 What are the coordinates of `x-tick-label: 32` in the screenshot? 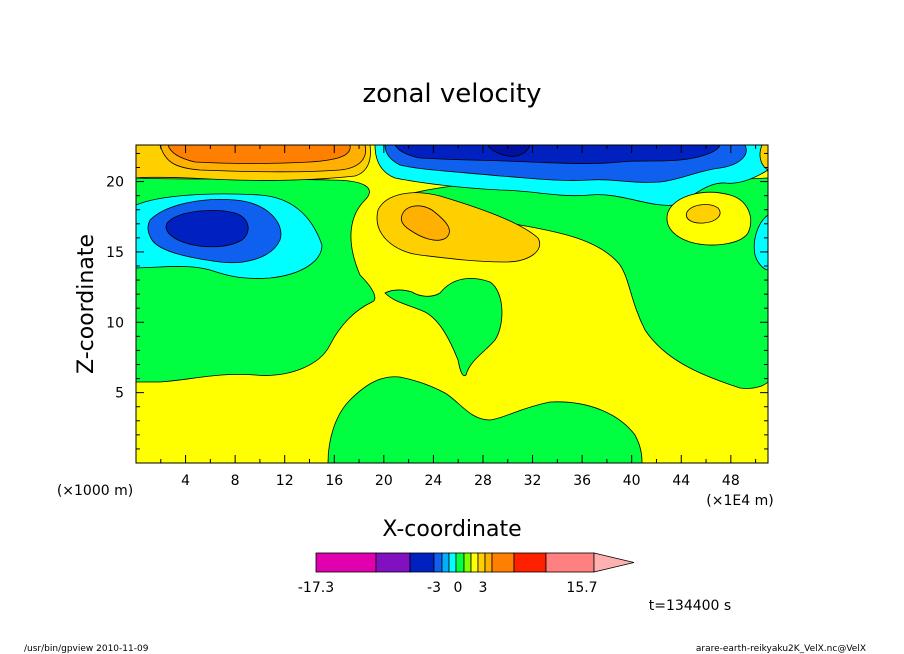 It's located at (533, 481).